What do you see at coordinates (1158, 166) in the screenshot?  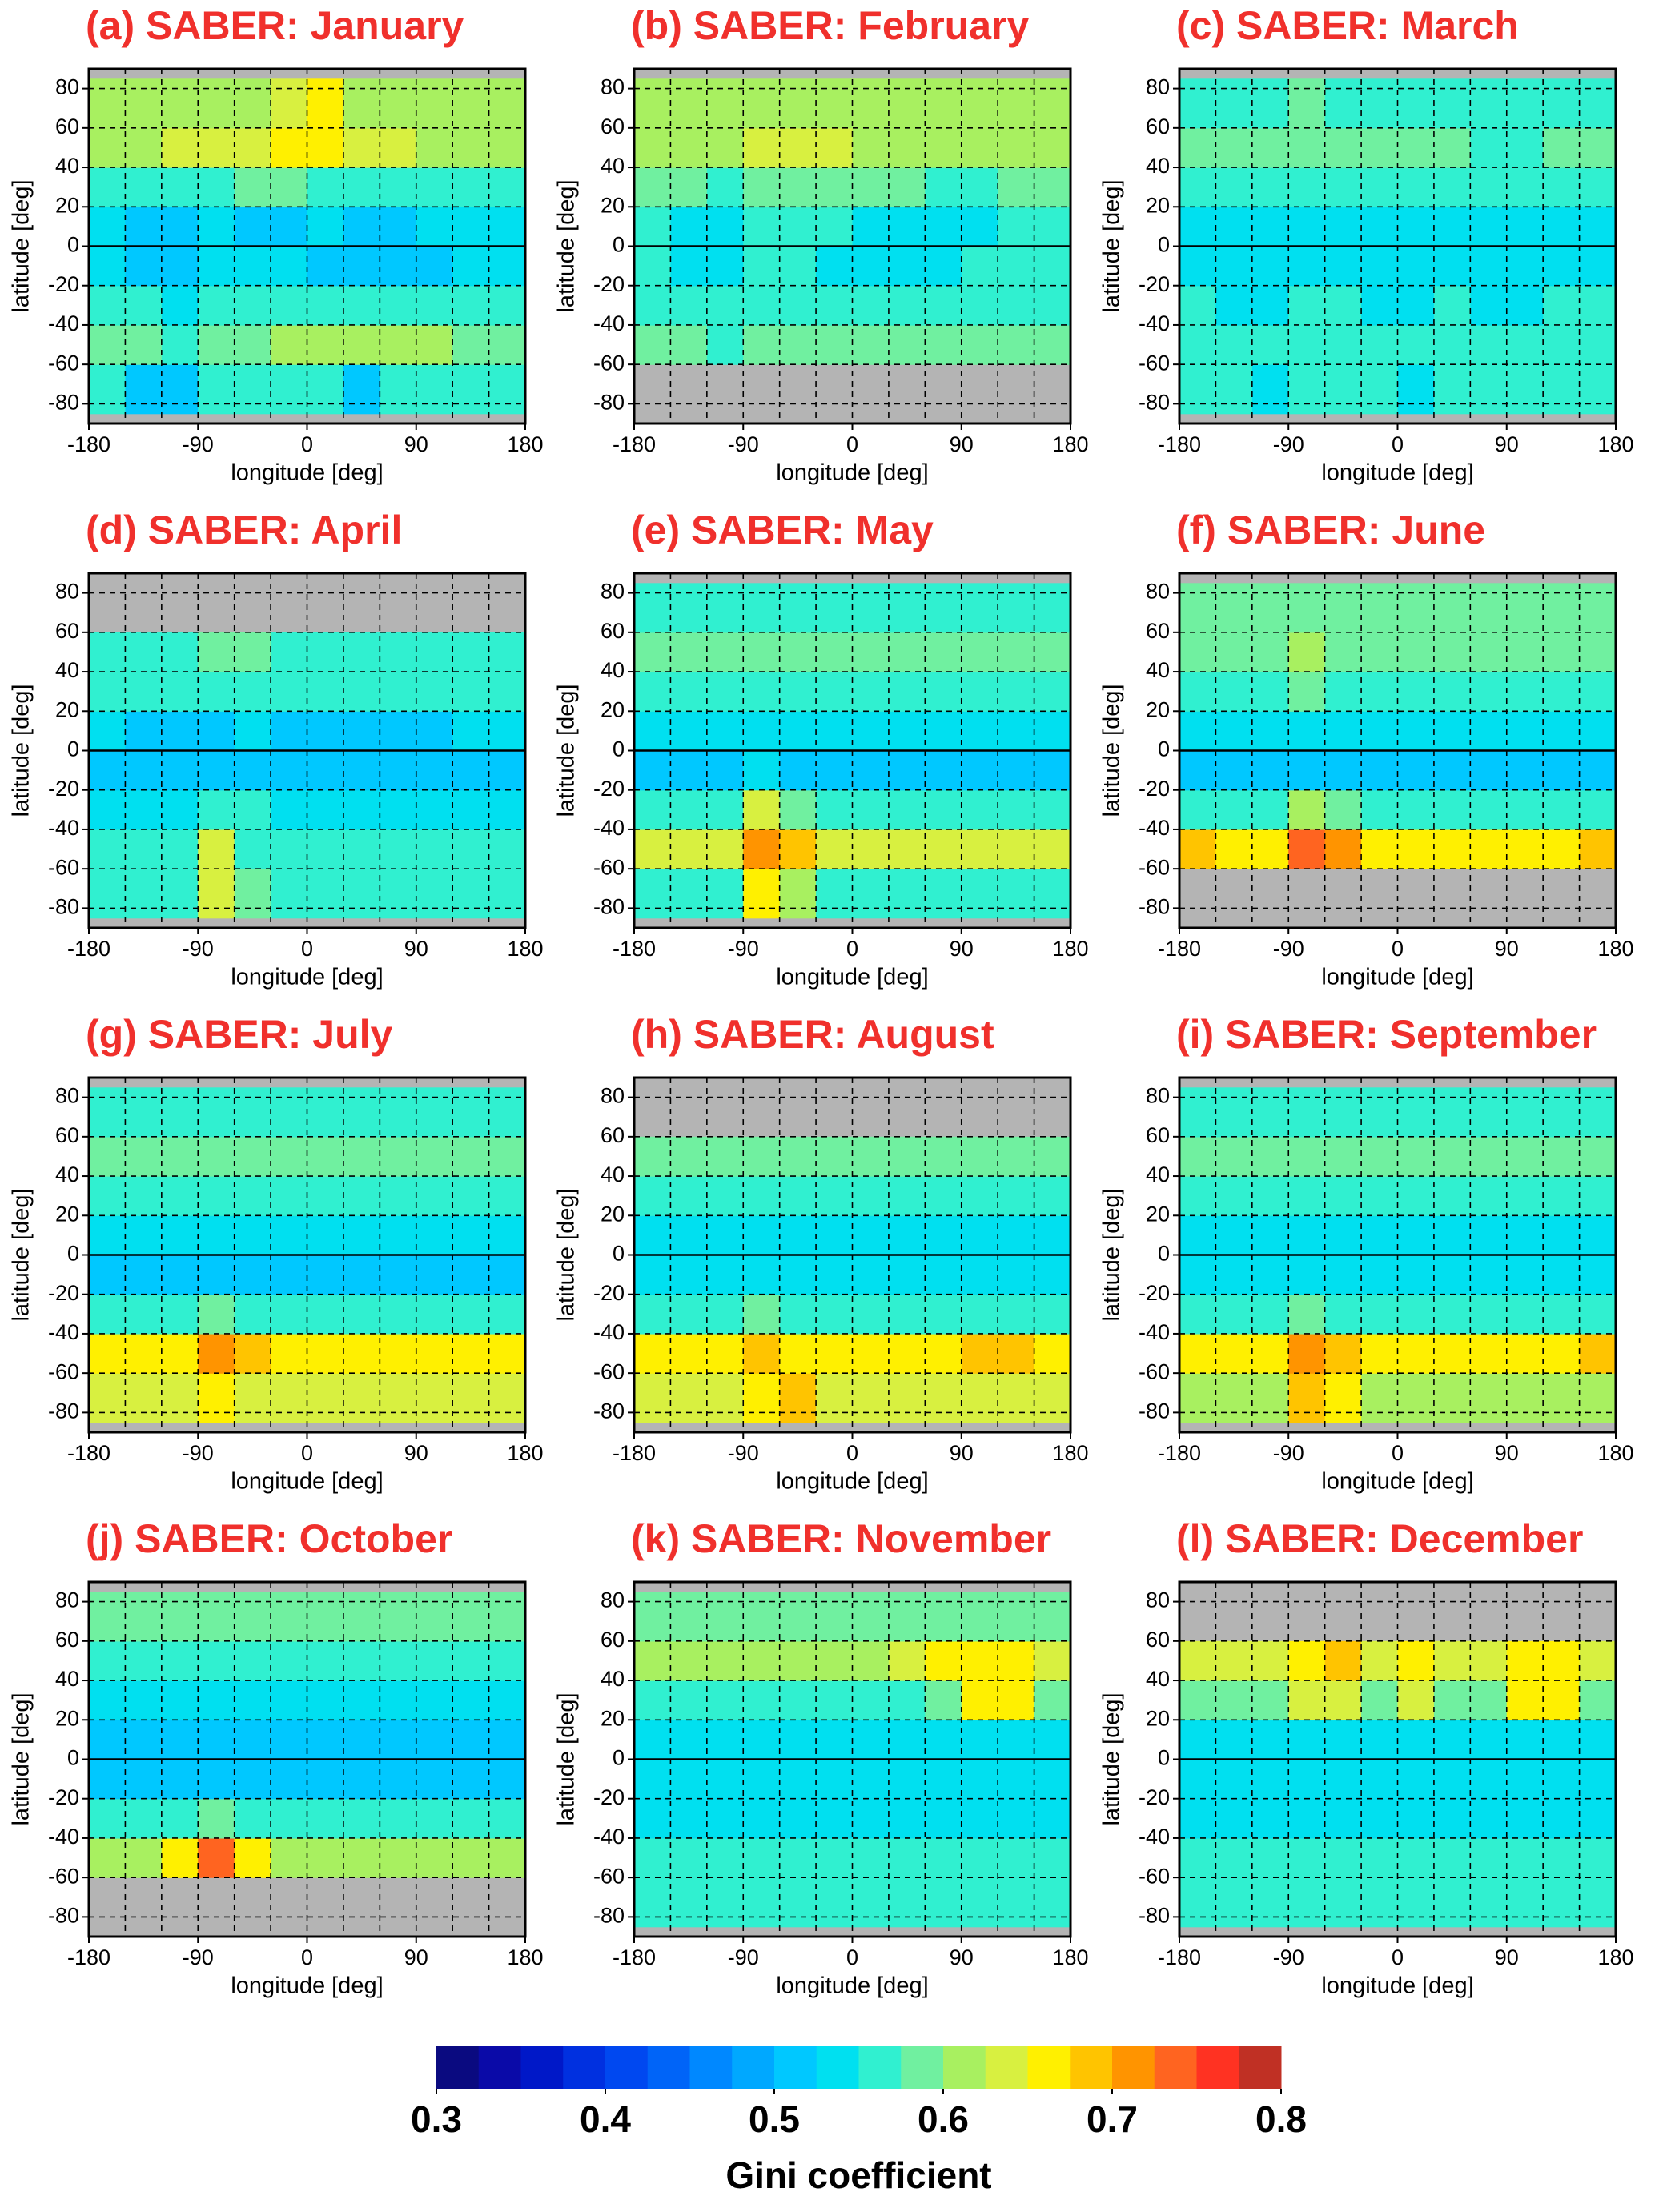 I see `y-tick-label: 40` at bounding box center [1158, 166].